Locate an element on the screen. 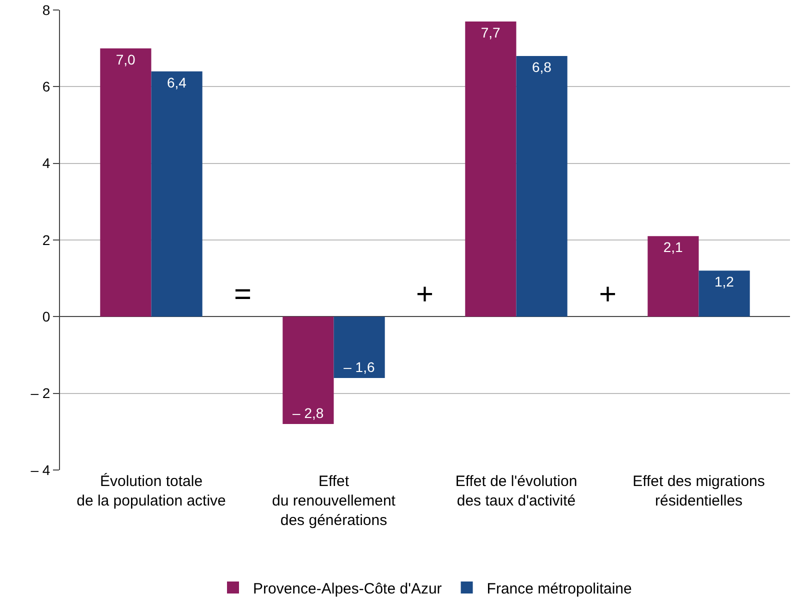 Image resolution: width=800 pixels, height=614 pixels. data-label: 7,0 is located at coordinates (126, 59).